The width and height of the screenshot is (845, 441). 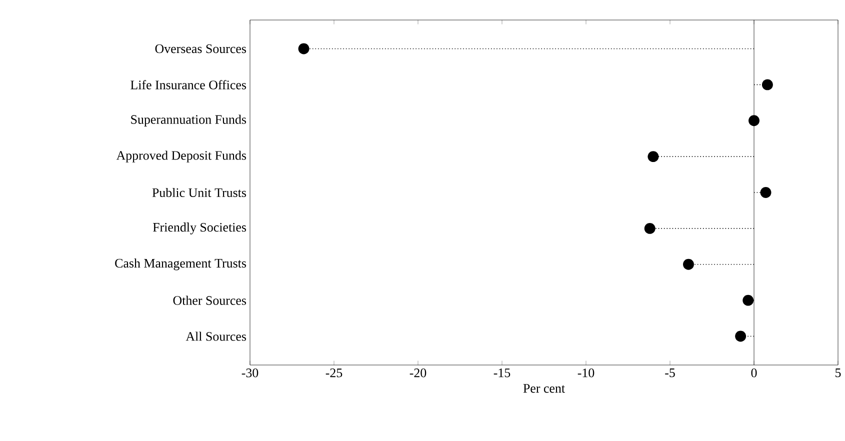 I want to click on x-tick-label: -5, so click(x=670, y=373).